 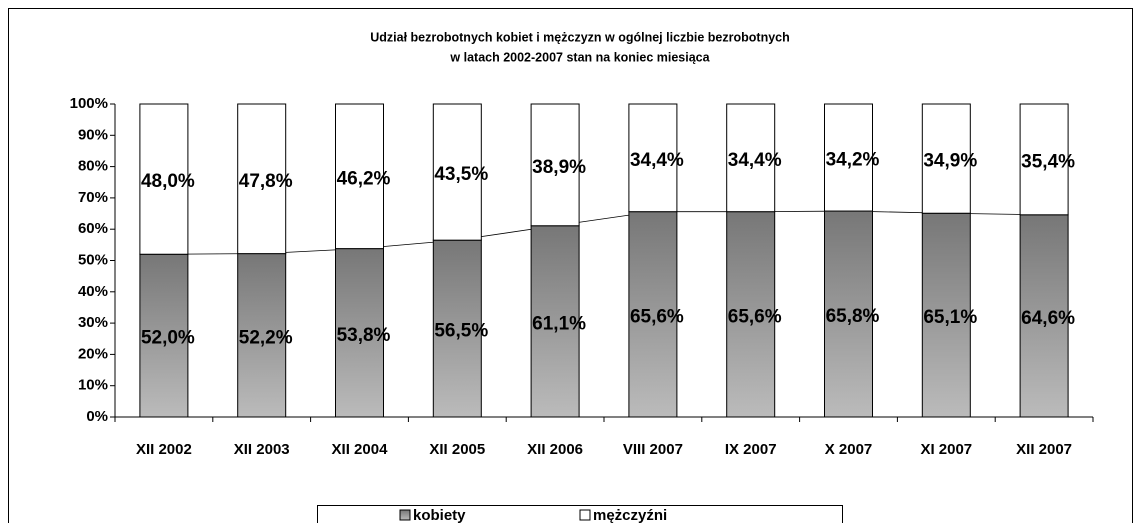 What do you see at coordinates (1048, 318) in the screenshot?
I see `value-label: 64,6%` at bounding box center [1048, 318].